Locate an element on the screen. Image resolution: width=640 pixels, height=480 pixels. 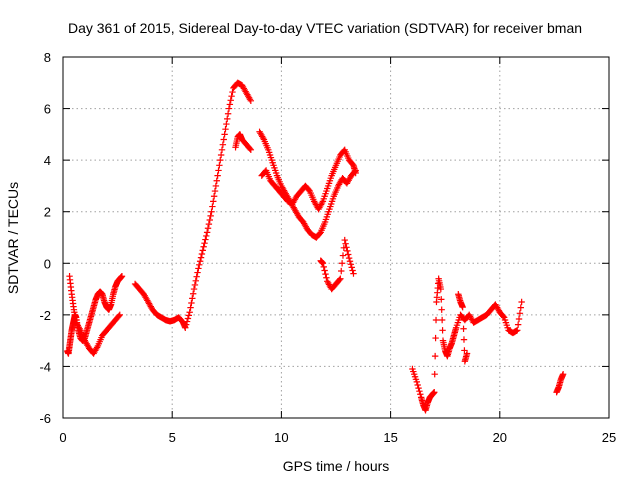
x-tick-label: 5 is located at coordinates (172, 437).